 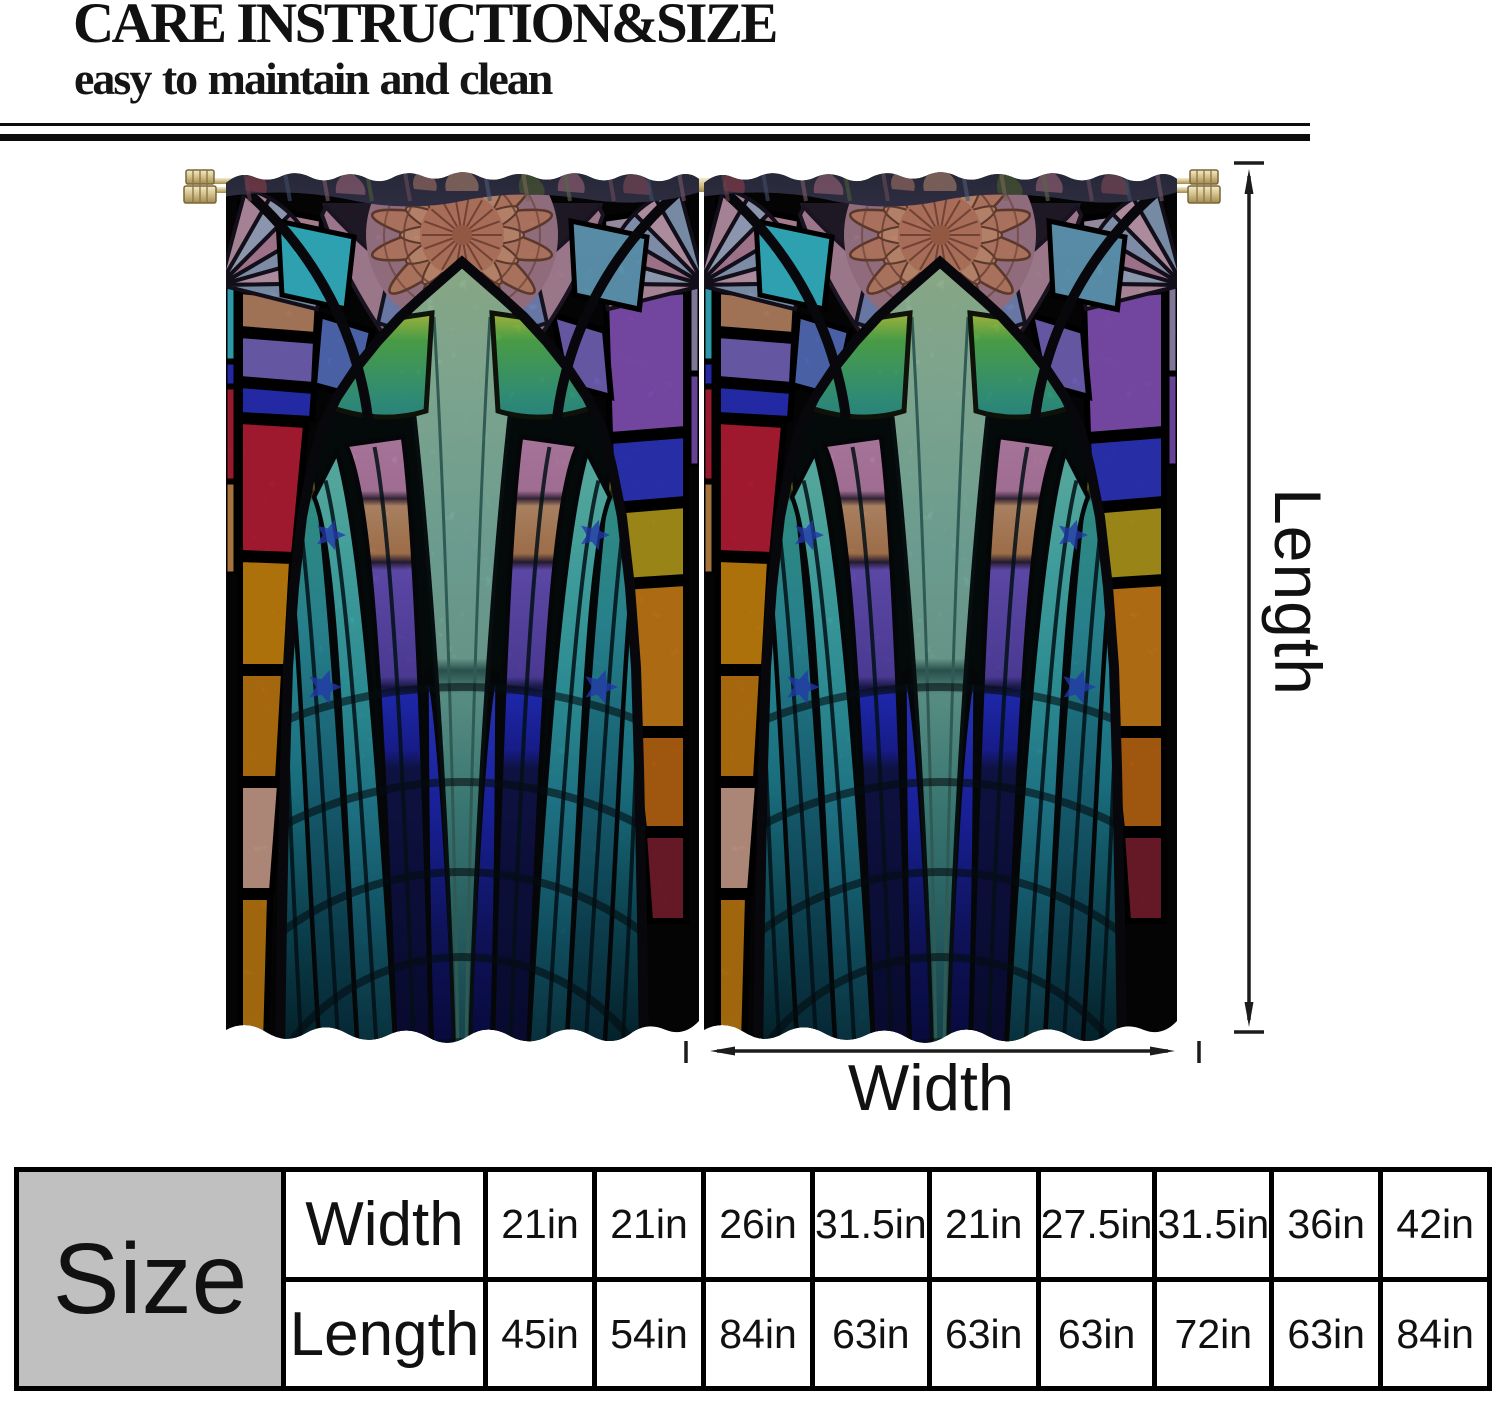 What do you see at coordinates (1298, 592) in the screenshot?
I see `svg-text: Length` at bounding box center [1298, 592].